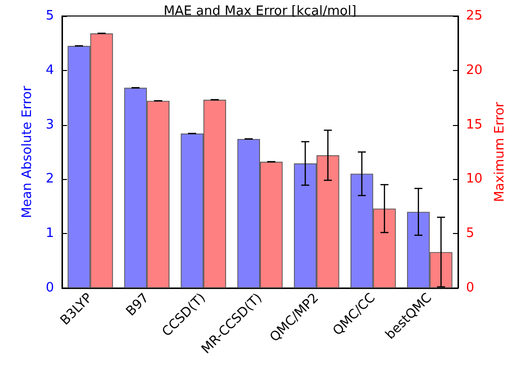  Describe the element at coordinates (474, 179) in the screenshot. I see `y2-tick-label: 10` at that location.